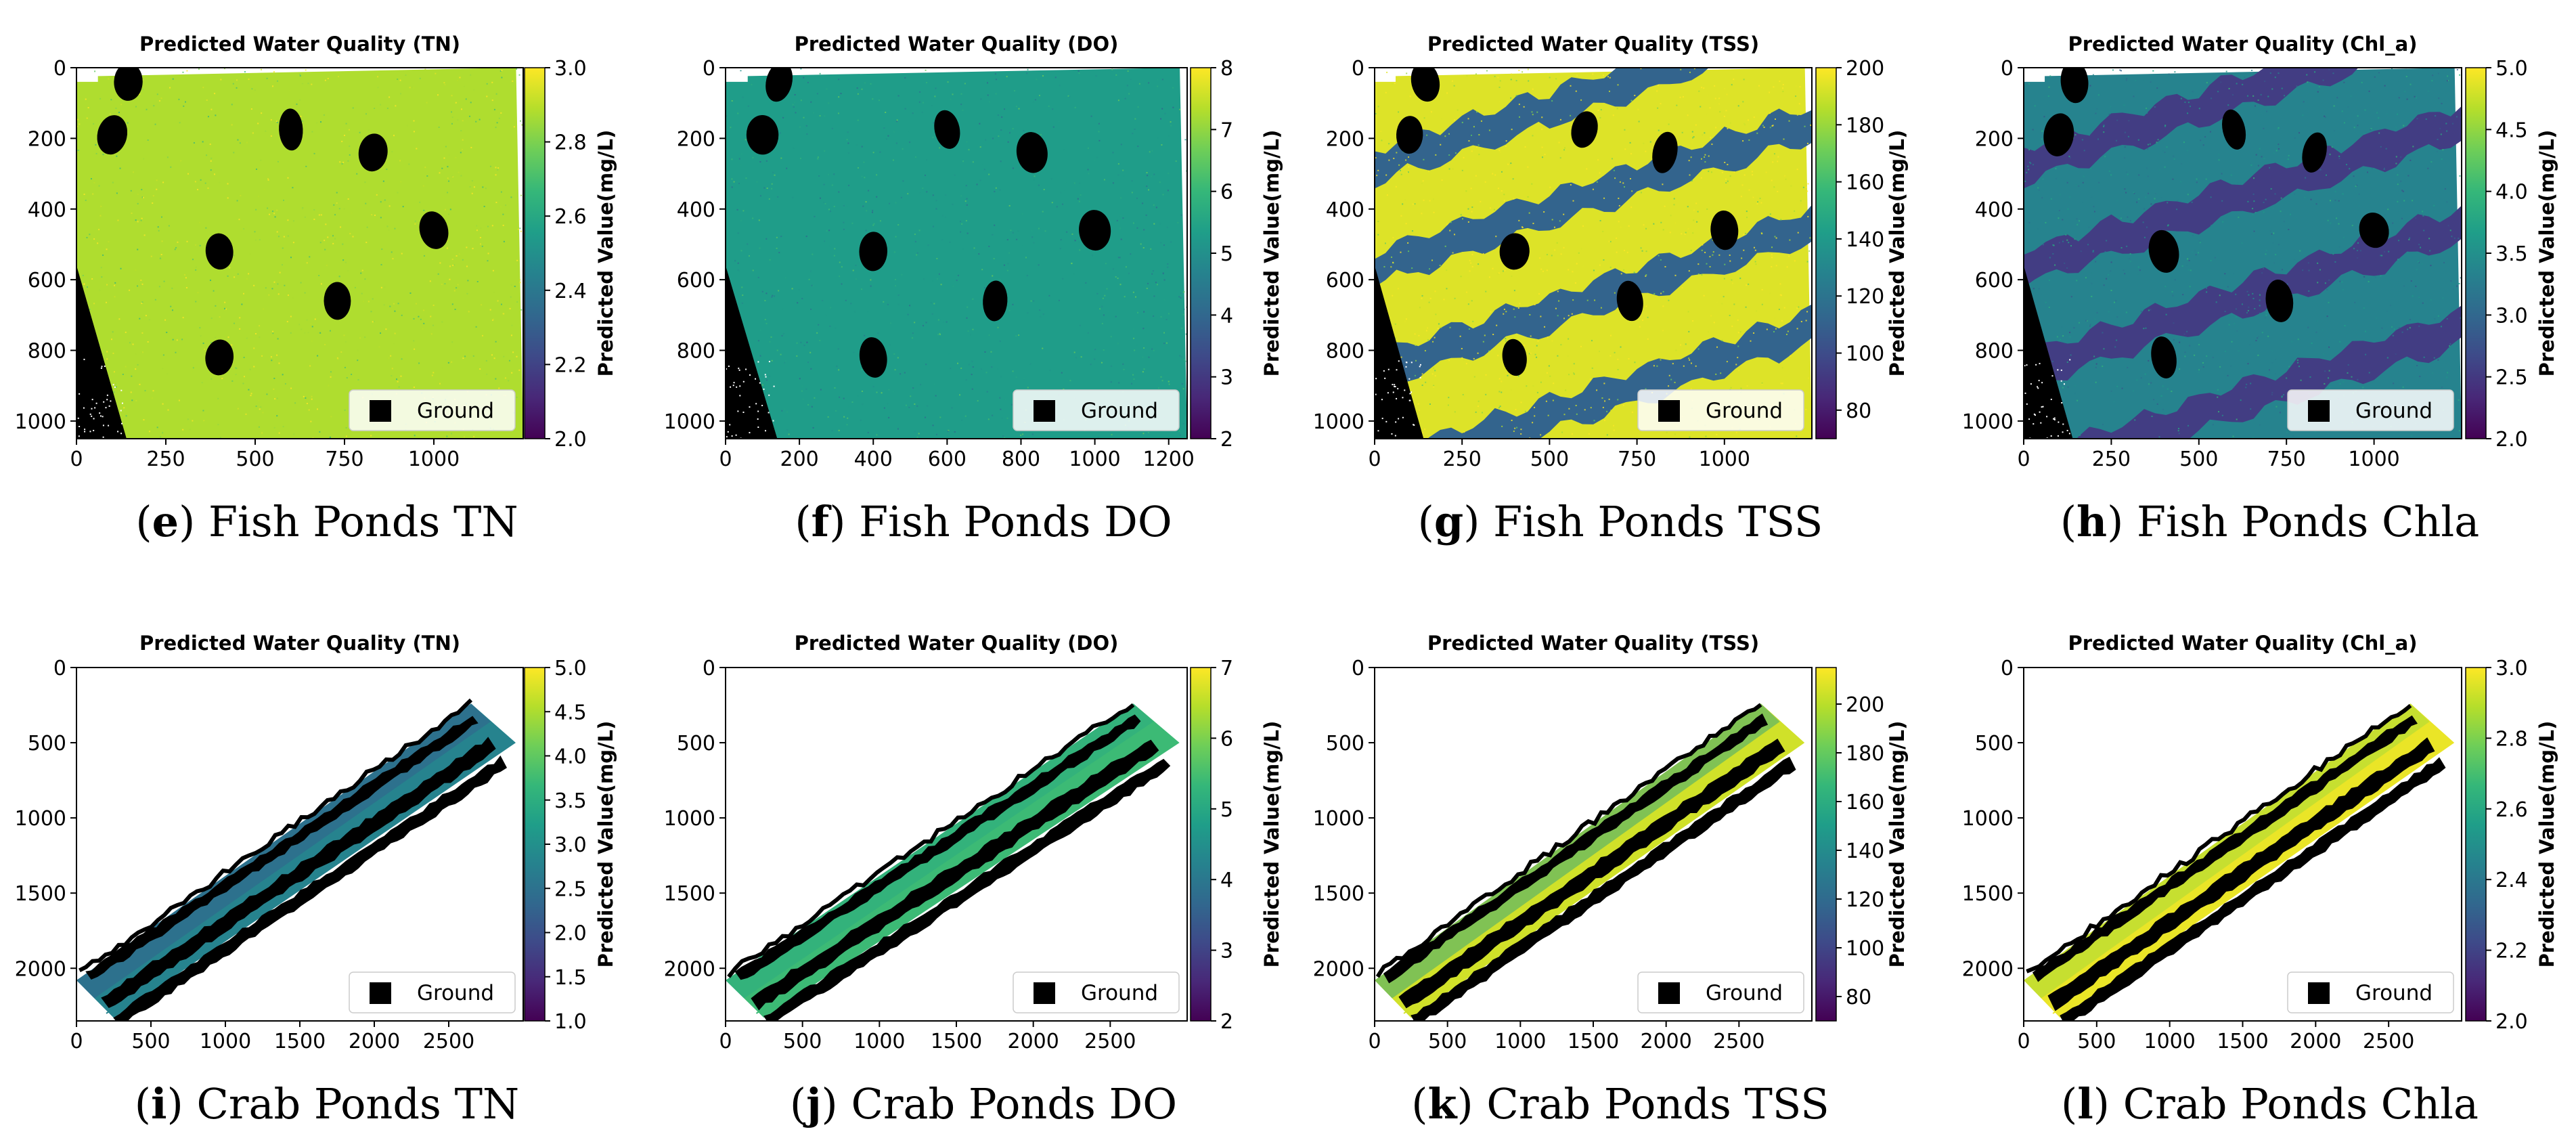 Image resolution: width=2576 pixels, height=1136 pixels. I want to click on ground-region, so click(1399, 352).